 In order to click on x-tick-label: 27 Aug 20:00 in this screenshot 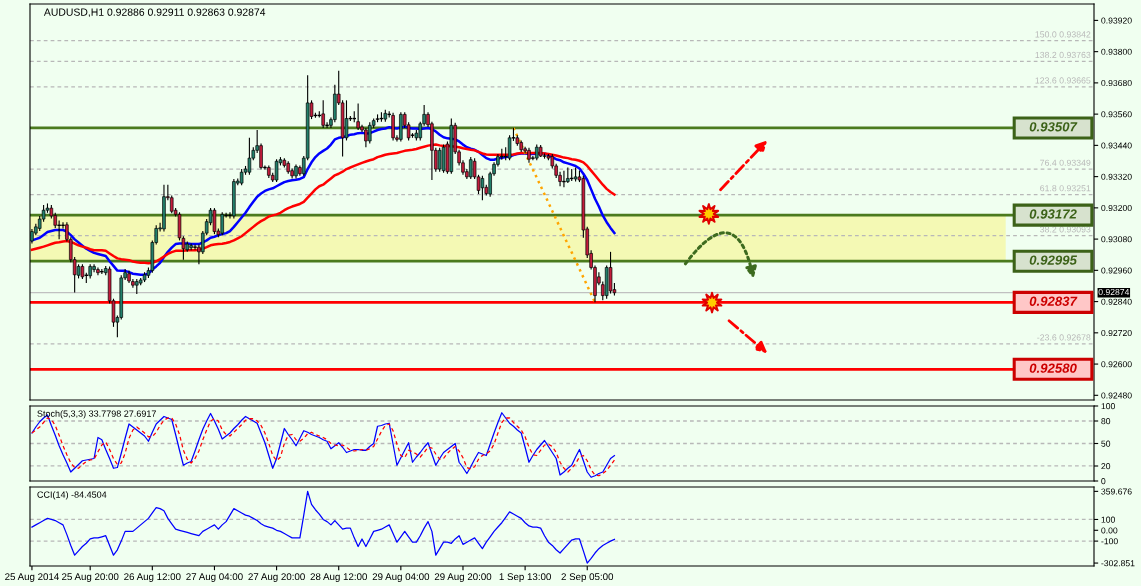, I will do `click(276, 578)`.